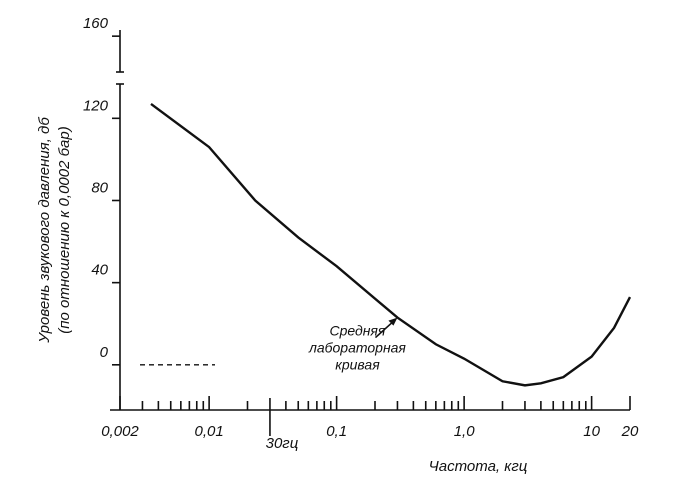 This screenshot has width=700, height=503. Describe the element at coordinates (630, 431) in the screenshot. I see `x-tick-label: 20` at that location.